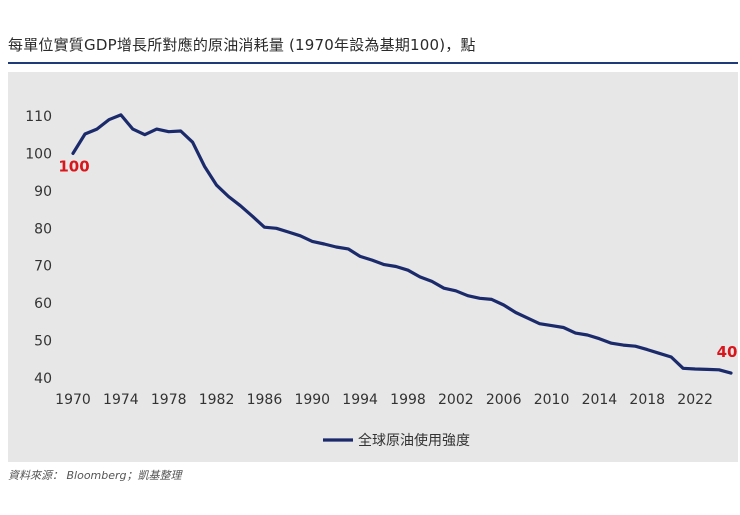 This screenshot has width=740, height=515. Describe the element at coordinates (647, 400) in the screenshot. I see `x-tick-label: 2018` at that location.